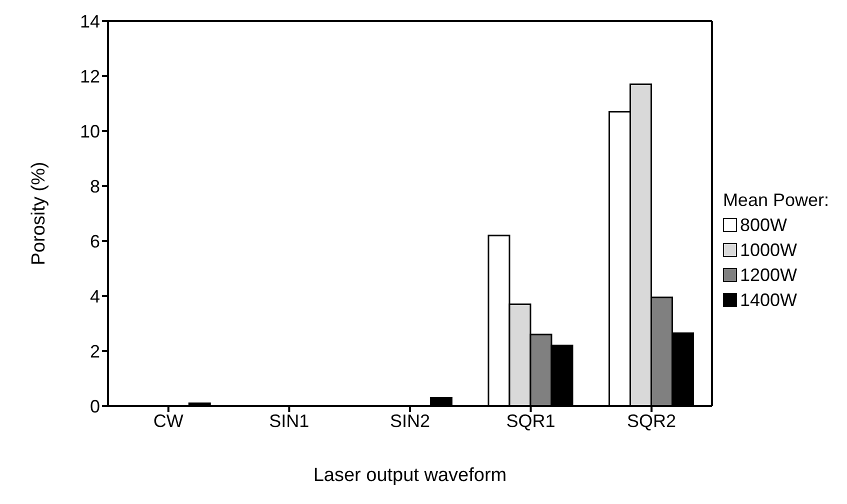 This screenshot has width=847, height=504. I want to click on legend-label: 1200W, so click(768, 275).